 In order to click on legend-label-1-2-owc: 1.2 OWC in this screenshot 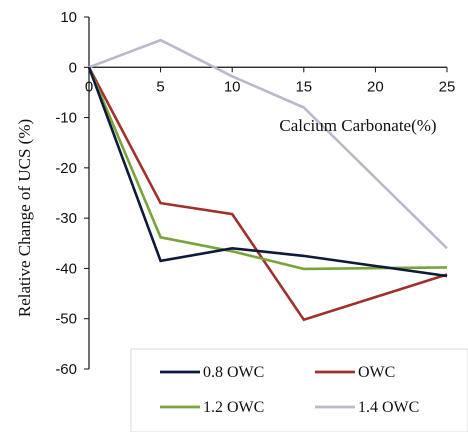, I will do `click(233, 407)`.